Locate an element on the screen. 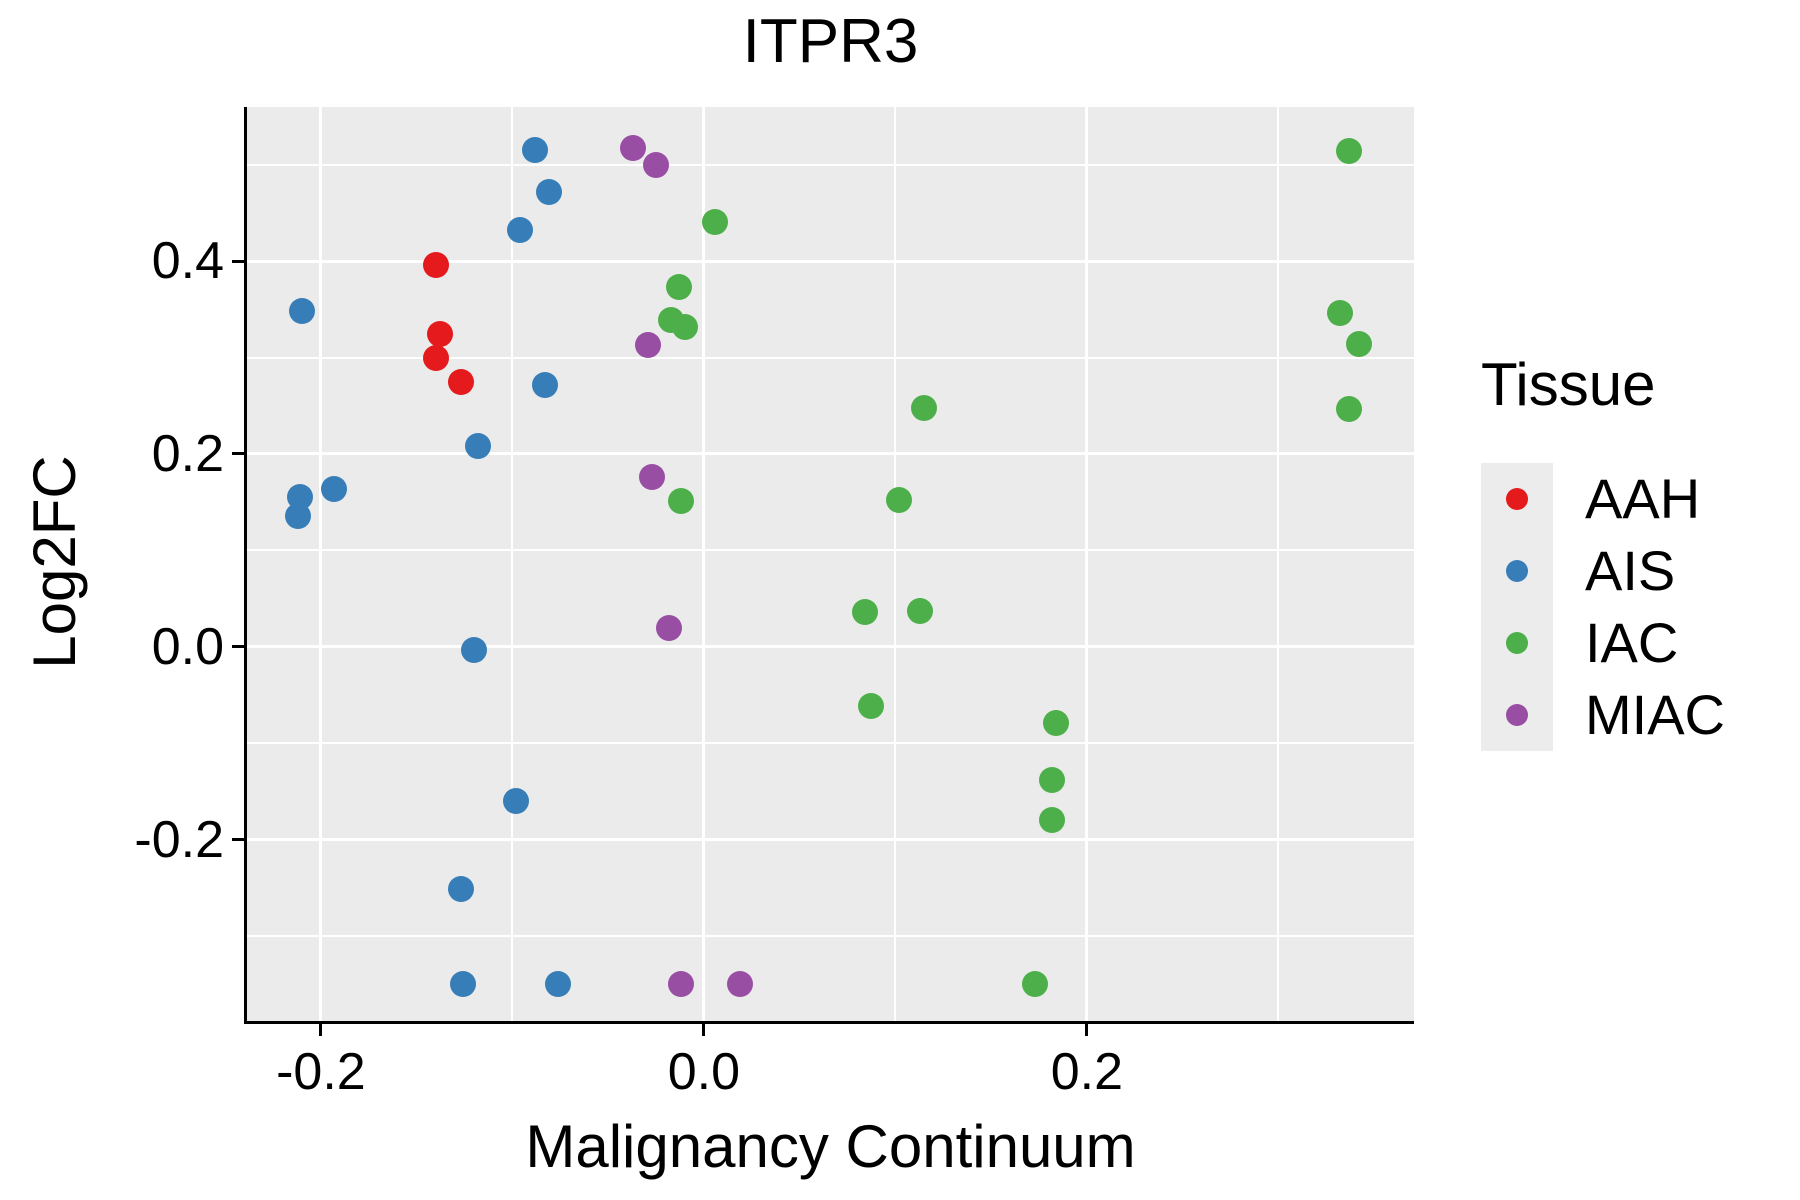  y-axis-line is located at coordinates (245, 565).